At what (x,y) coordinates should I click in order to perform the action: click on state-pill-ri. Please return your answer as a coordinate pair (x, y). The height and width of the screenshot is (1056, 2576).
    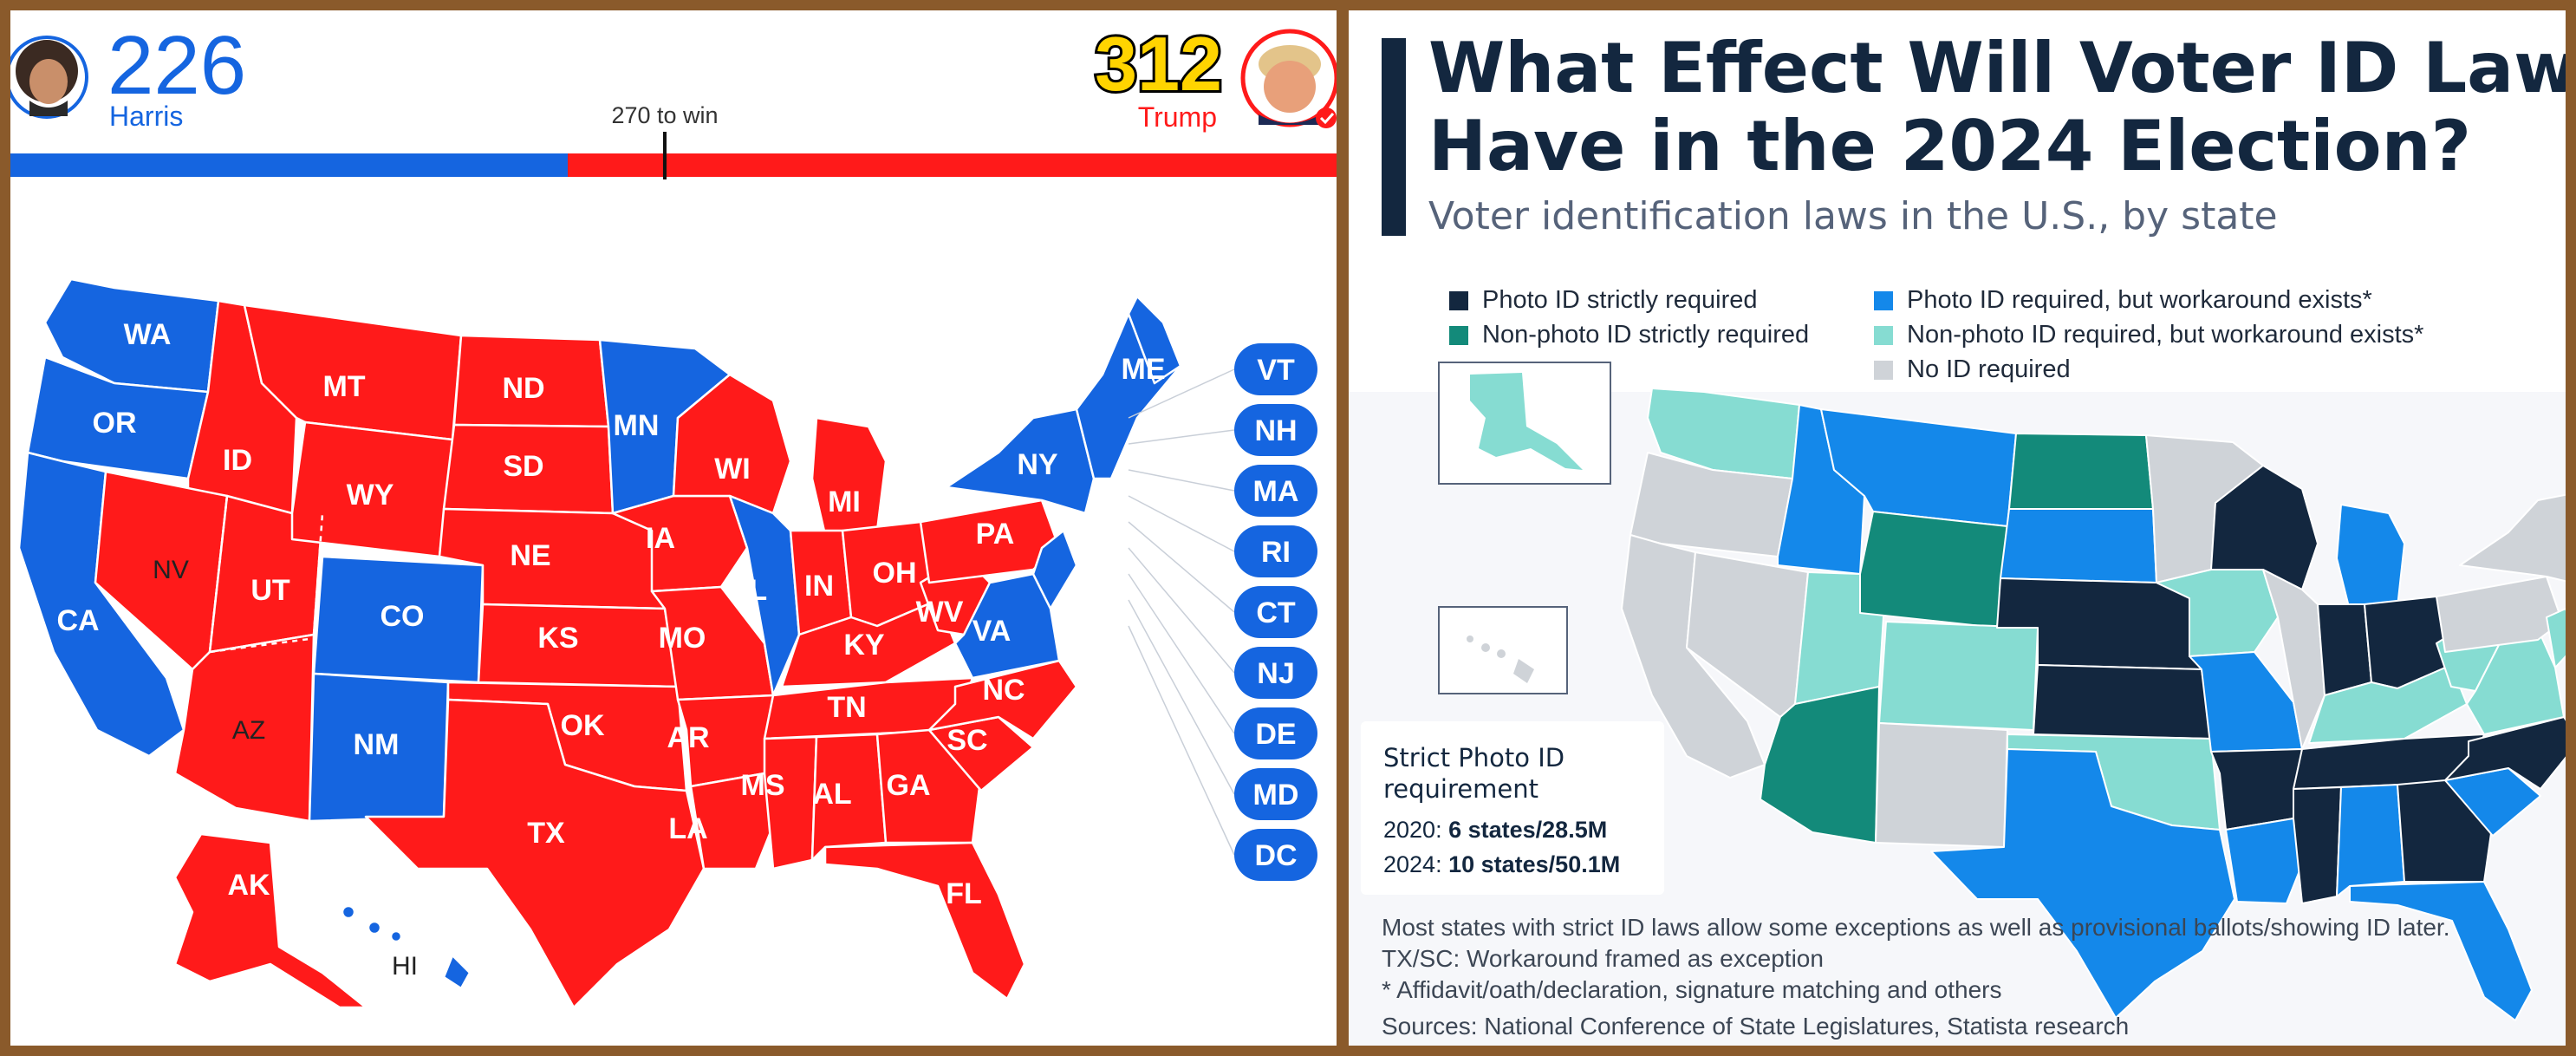
    Looking at the image, I should click on (1275, 551).